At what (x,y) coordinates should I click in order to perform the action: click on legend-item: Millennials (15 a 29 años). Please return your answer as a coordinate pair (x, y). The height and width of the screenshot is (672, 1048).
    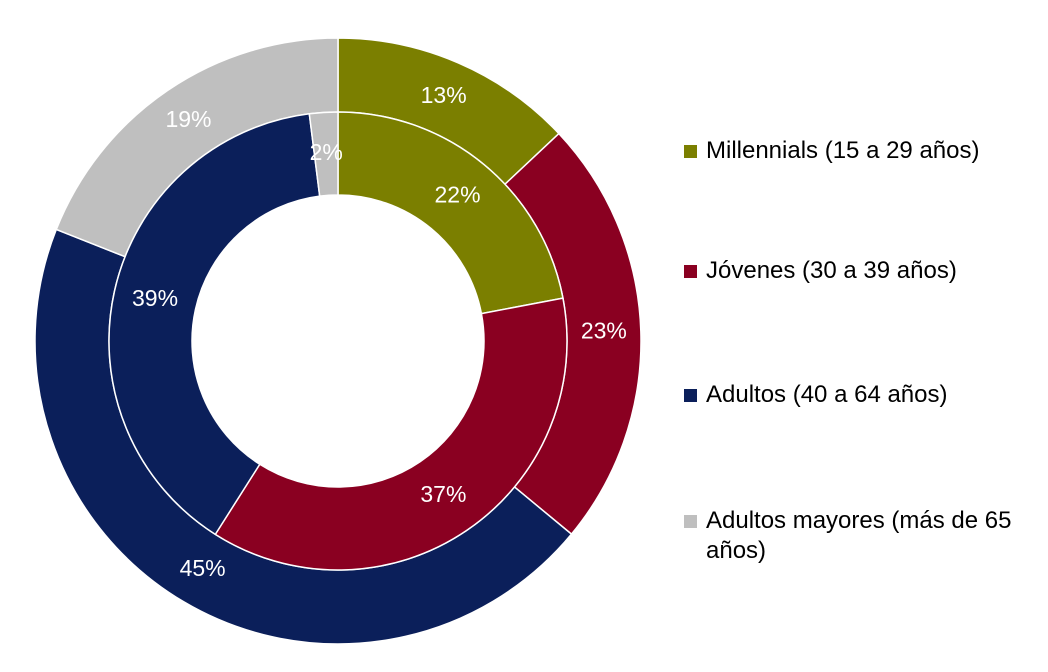
    Looking at the image, I should click on (859, 151).